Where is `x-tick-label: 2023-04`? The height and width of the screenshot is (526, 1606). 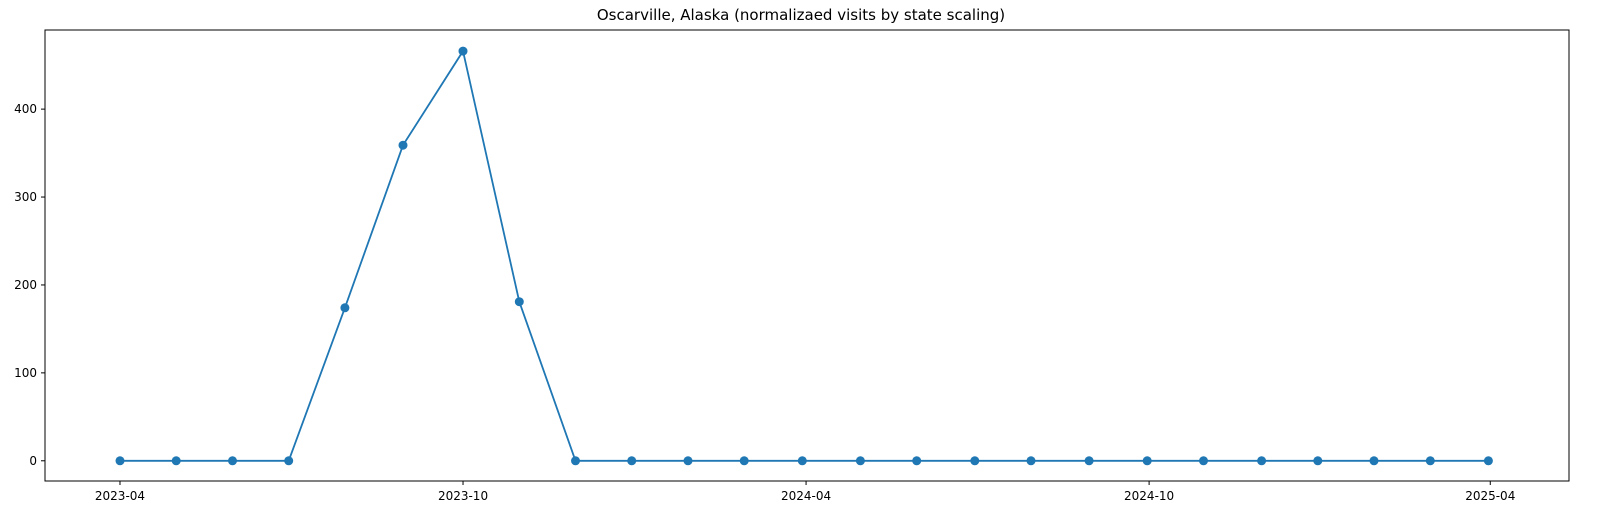 x-tick-label: 2023-04 is located at coordinates (120, 496).